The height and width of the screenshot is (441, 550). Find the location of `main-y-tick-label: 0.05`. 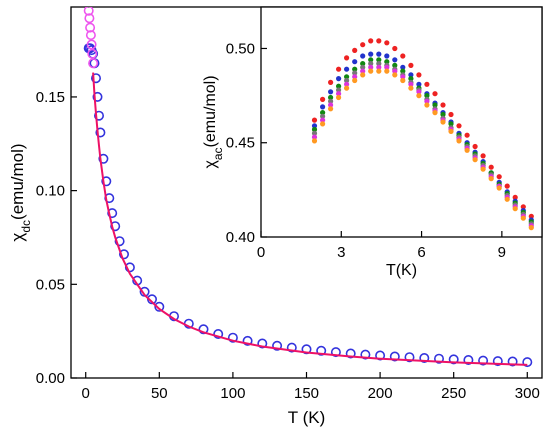

main-y-tick-label: 0.05 is located at coordinates (50, 284).